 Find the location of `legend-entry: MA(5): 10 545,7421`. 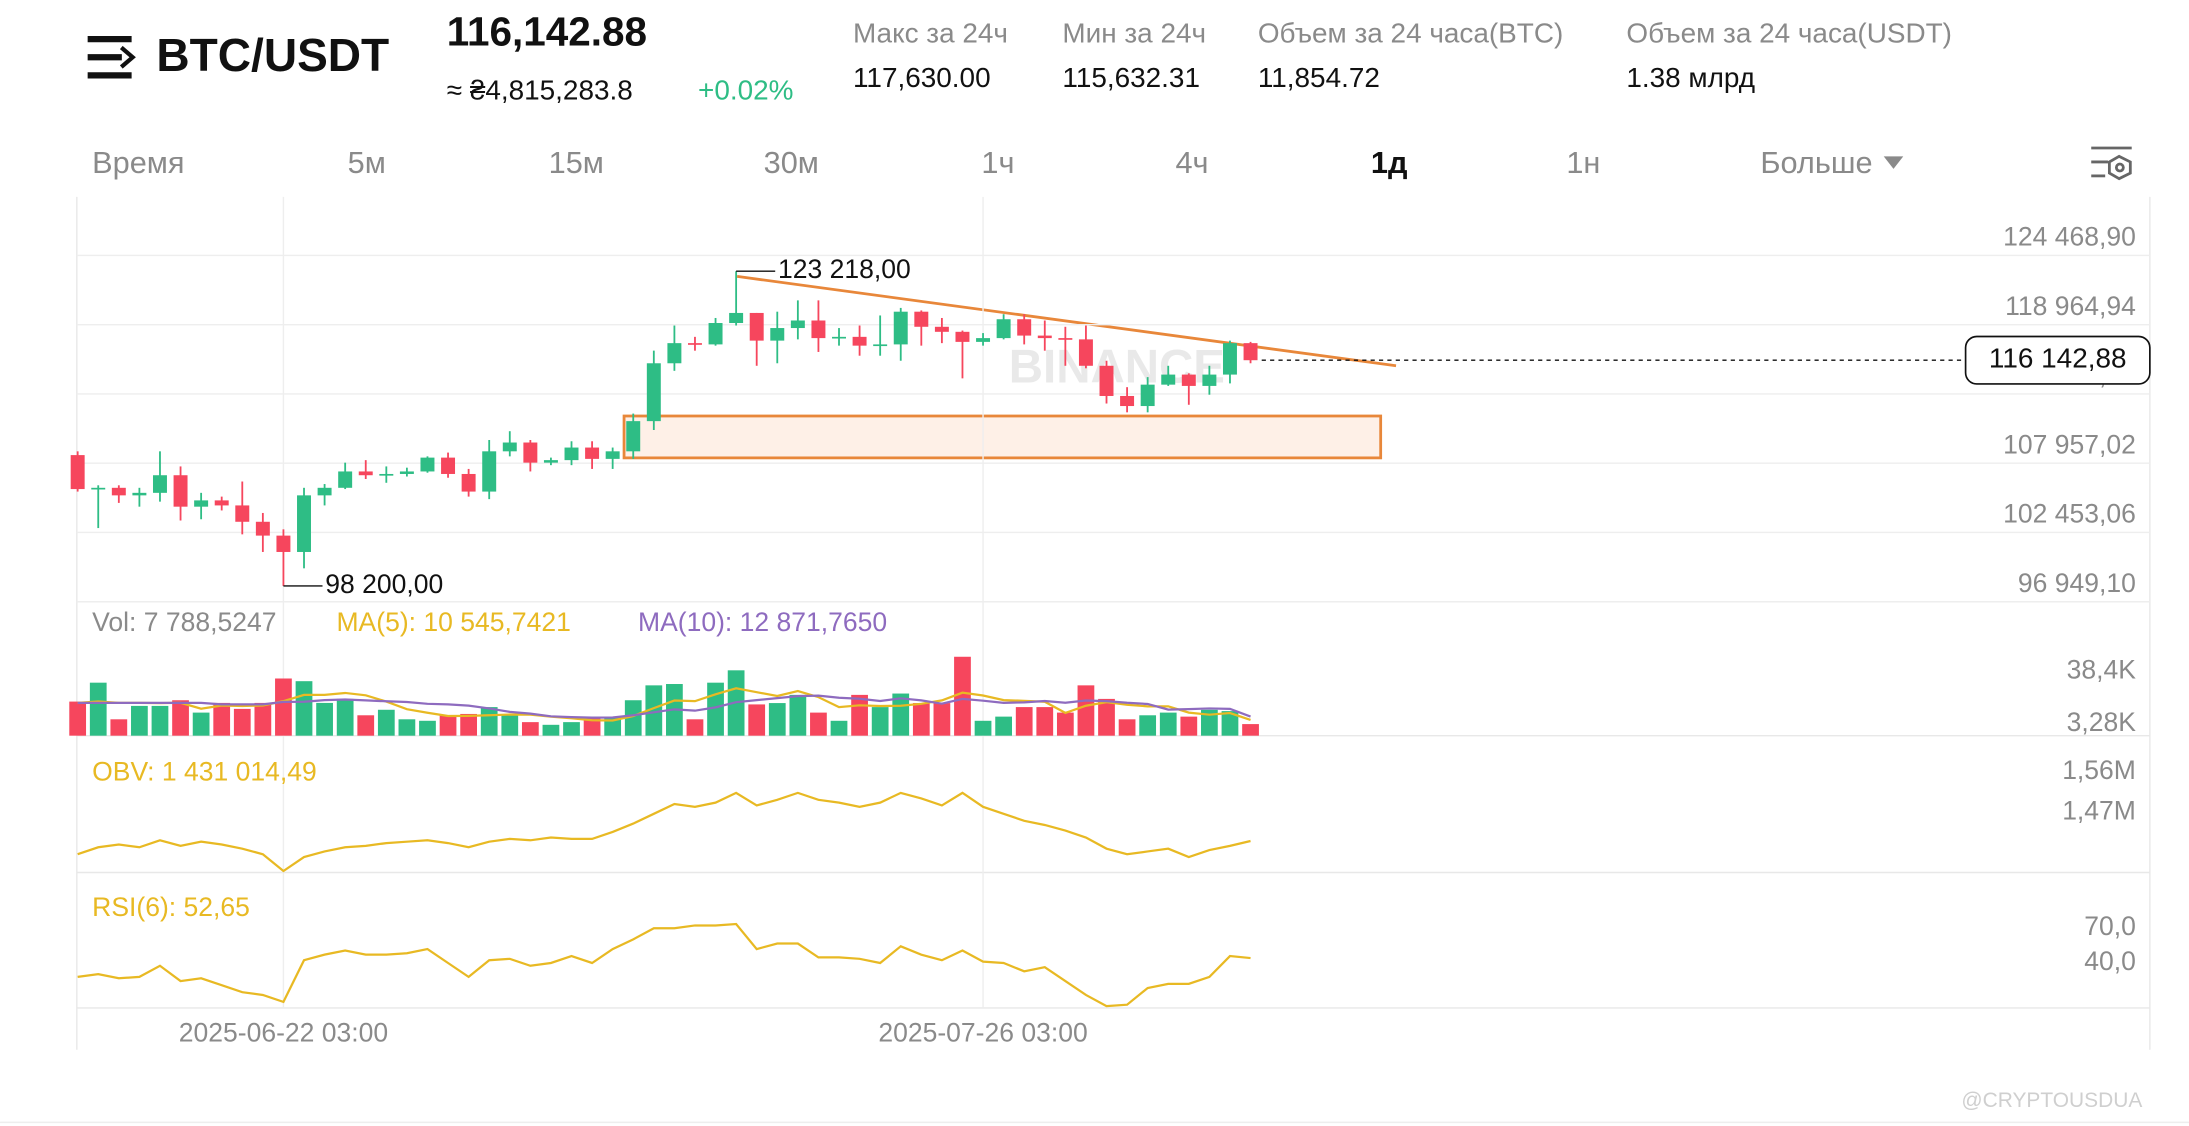

legend-entry: MA(5): 10 545,7421 is located at coordinates (453, 622).